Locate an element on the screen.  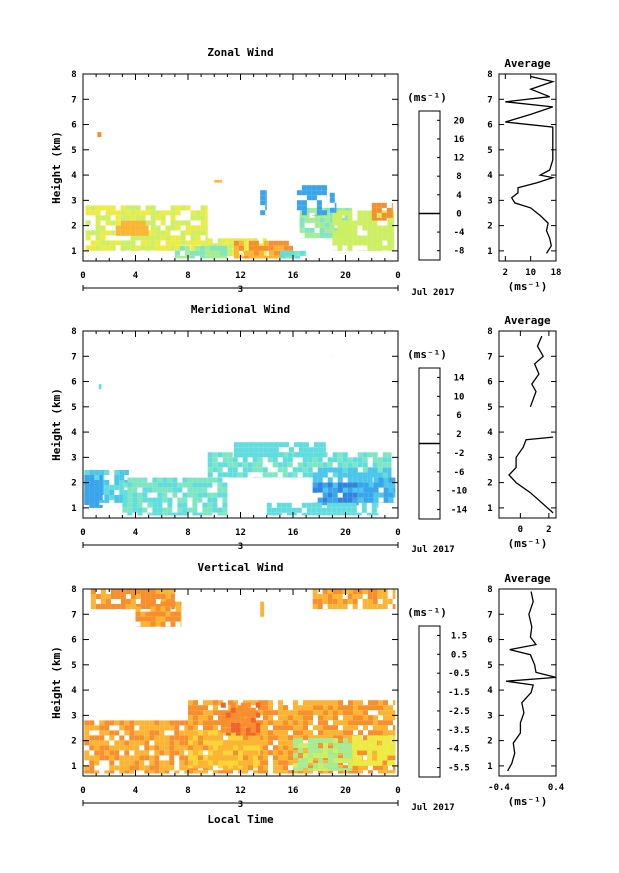
x-tick-label: 12 is located at coordinates (240, 533).